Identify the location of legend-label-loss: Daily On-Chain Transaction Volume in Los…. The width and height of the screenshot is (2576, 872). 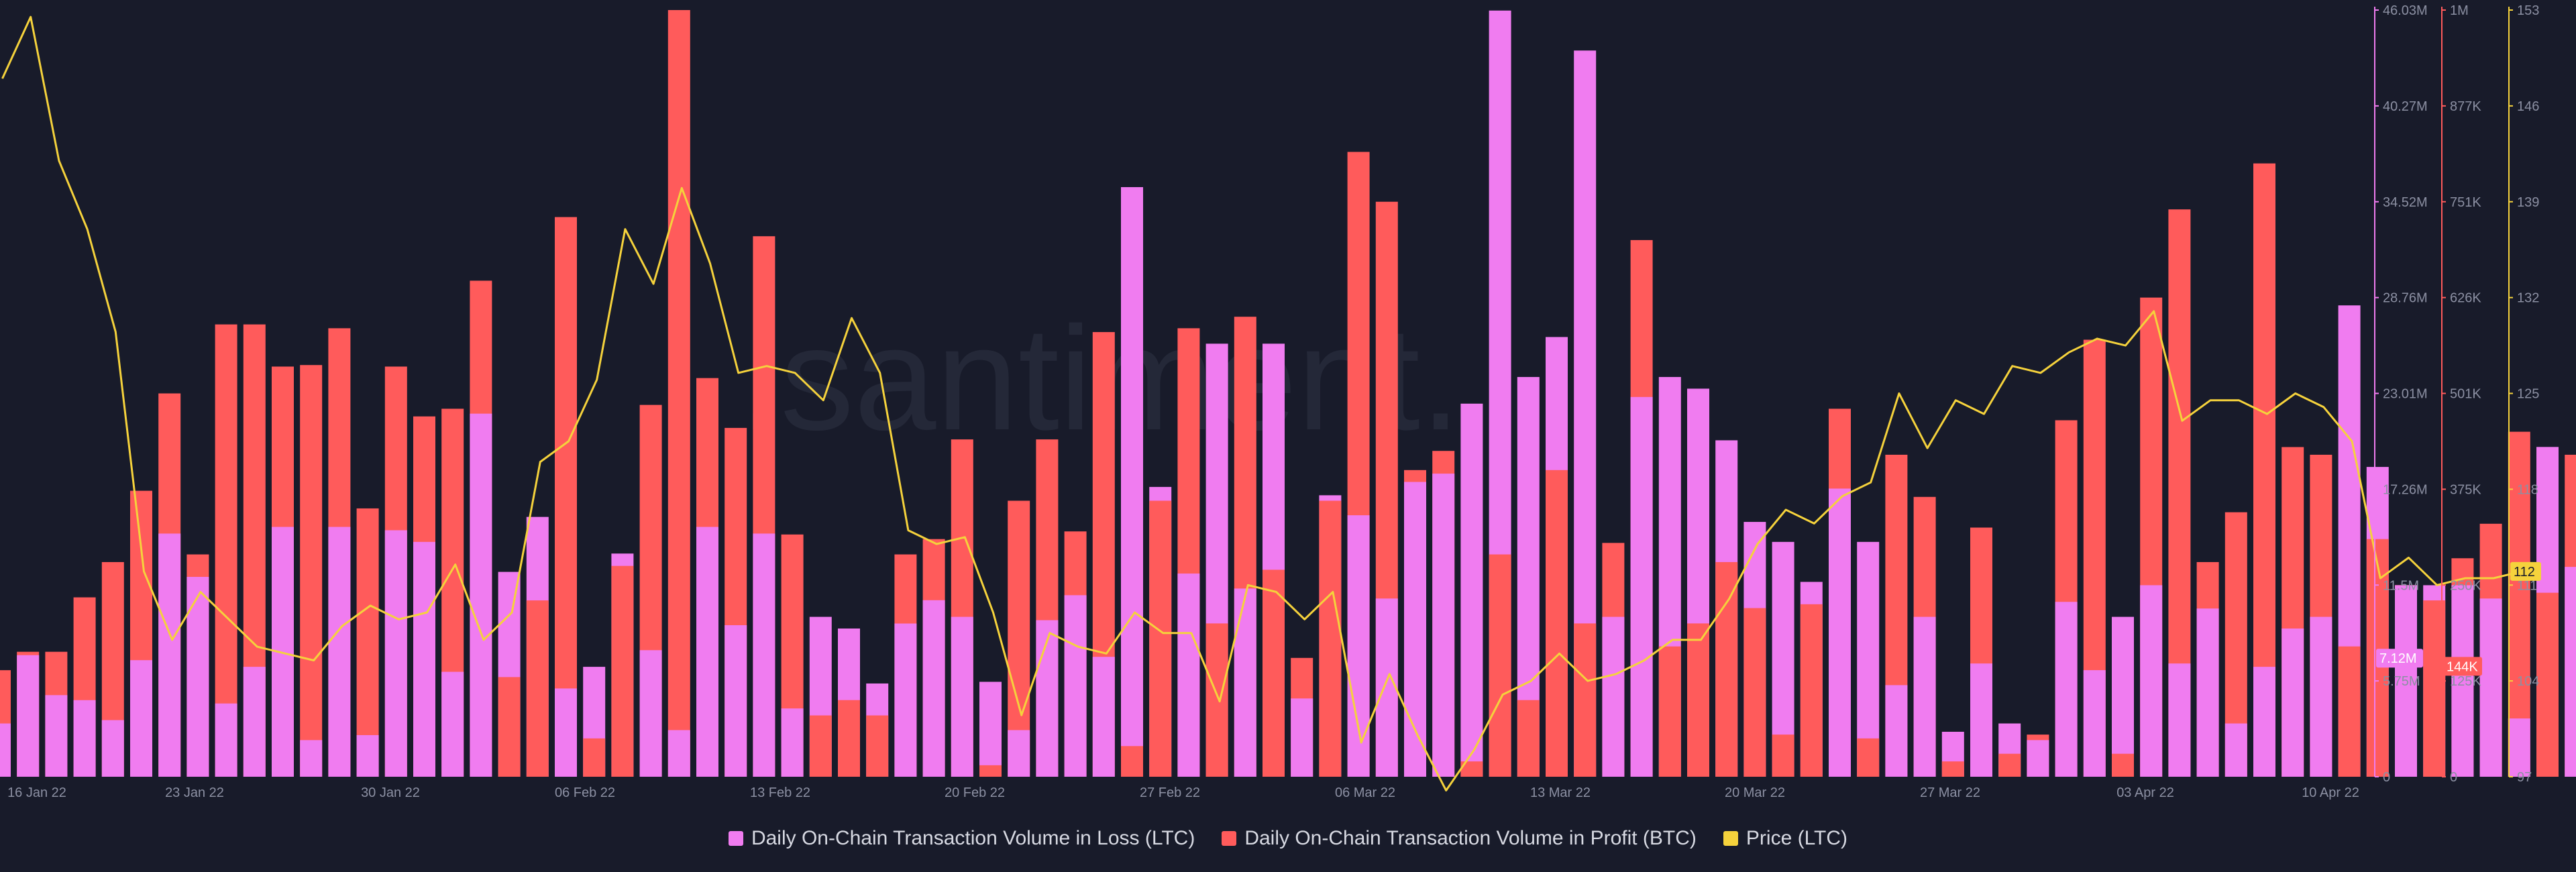
(973, 838).